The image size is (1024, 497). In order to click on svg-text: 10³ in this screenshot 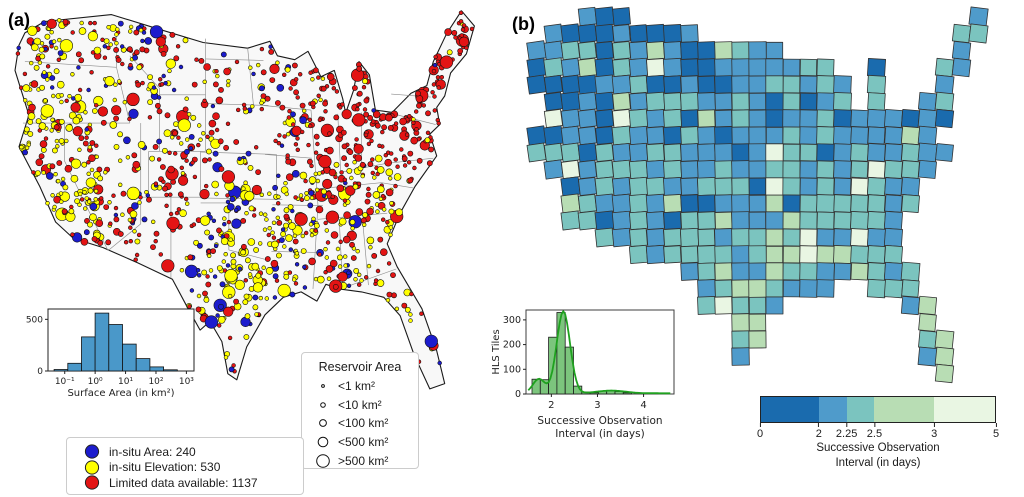, I will do `click(186, 382)`.